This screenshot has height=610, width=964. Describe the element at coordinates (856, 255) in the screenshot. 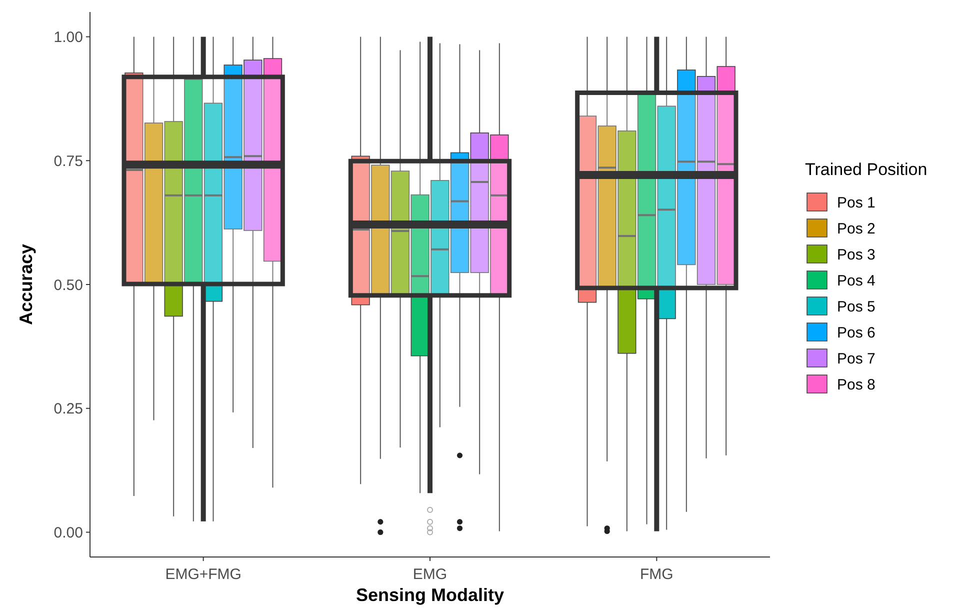

I see `legend-label: Pos 3` at that location.